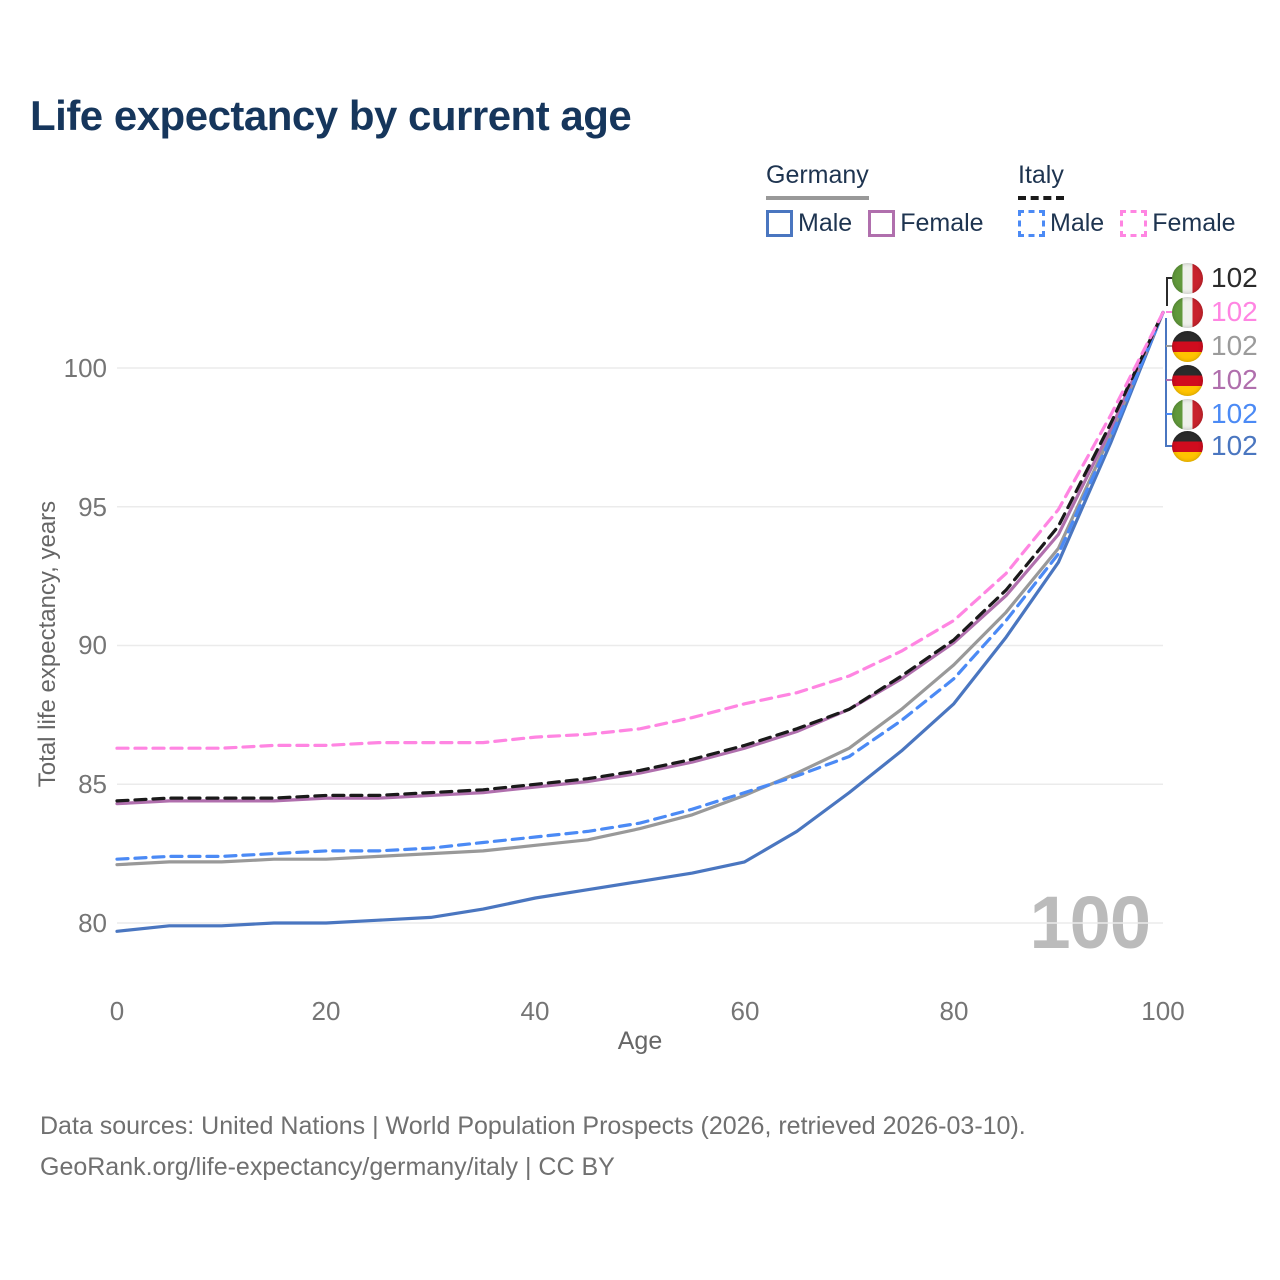  I want to click on page-title: Life expectancy by current age, so click(331, 115).